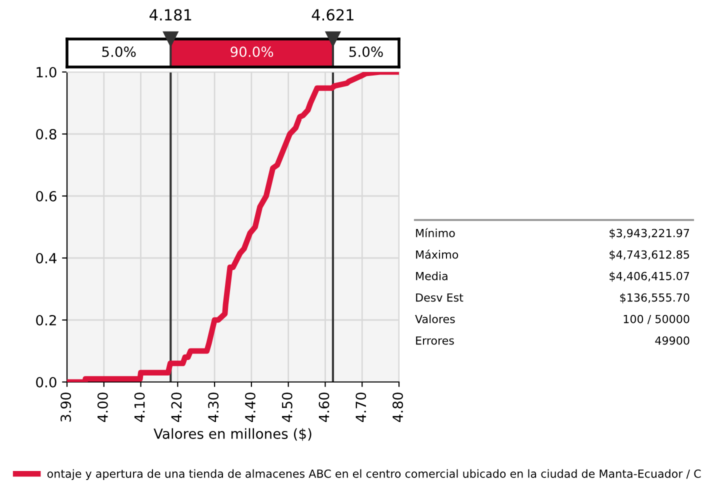 The height and width of the screenshot is (490, 717). I want to click on x-tick-label: 4.50, so click(287, 407).